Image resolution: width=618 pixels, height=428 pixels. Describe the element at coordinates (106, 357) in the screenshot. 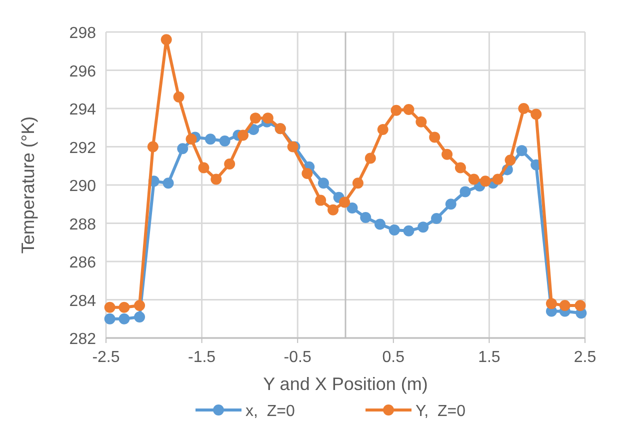

I see `x-tick-label: -2.5` at that location.